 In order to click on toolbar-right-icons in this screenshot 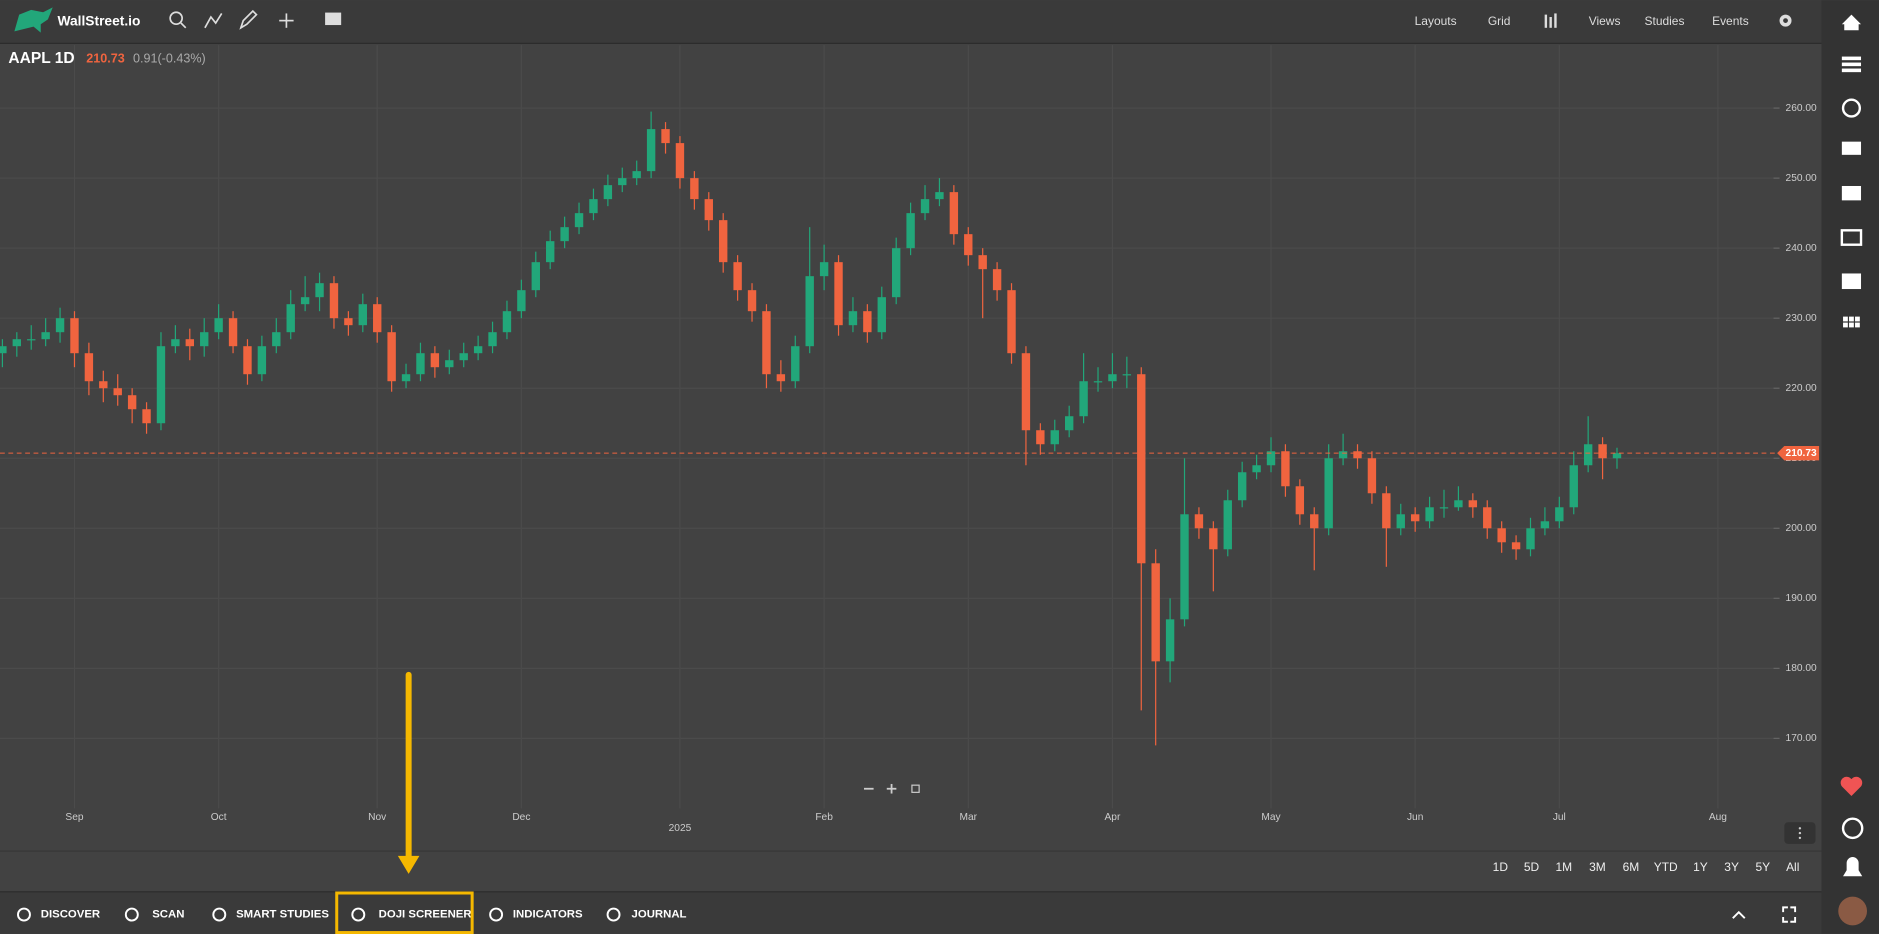, I will do `click(1668, 20)`.